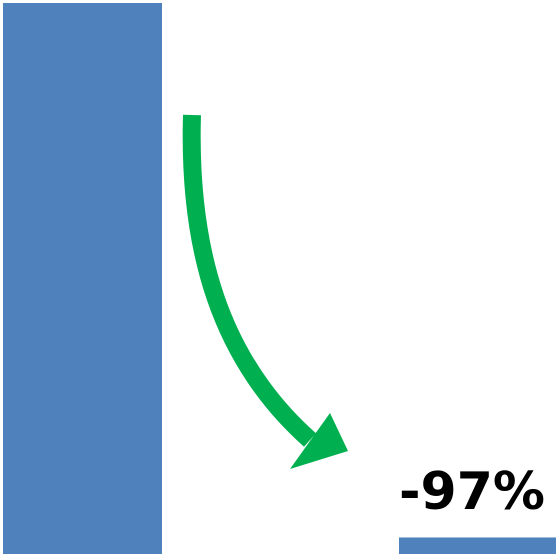 The height and width of the screenshot is (554, 556). Describe the element at coordinates (472, 492) in the screenshot. I see `change-percent-label: -97%` at that location.